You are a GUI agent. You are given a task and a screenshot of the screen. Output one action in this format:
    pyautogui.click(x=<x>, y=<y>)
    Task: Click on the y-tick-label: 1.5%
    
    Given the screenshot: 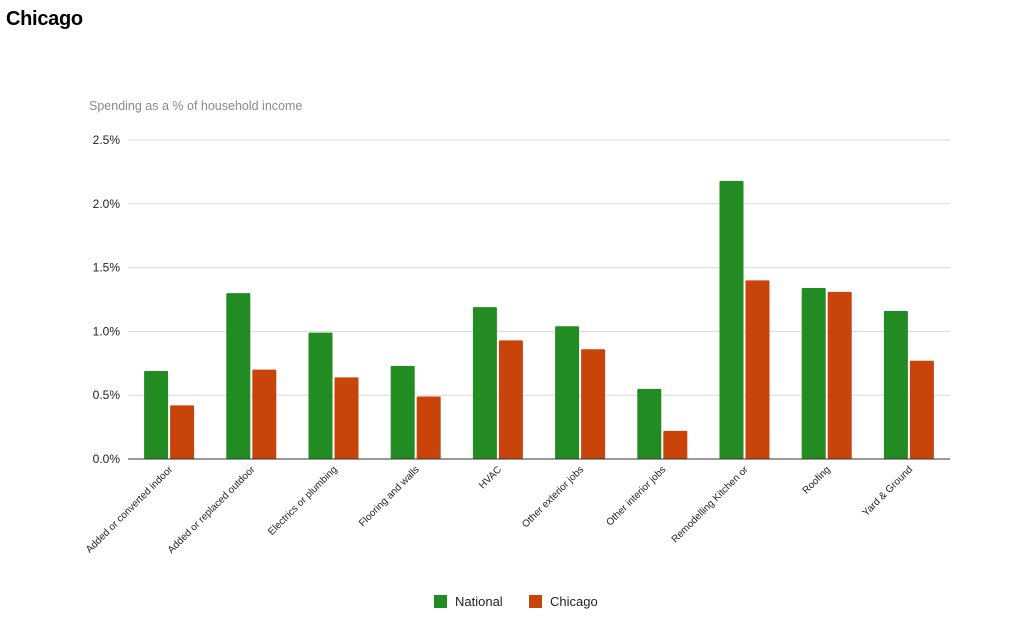 What is the action you would take?
    pyautogui.click(x=107, y=268)
    